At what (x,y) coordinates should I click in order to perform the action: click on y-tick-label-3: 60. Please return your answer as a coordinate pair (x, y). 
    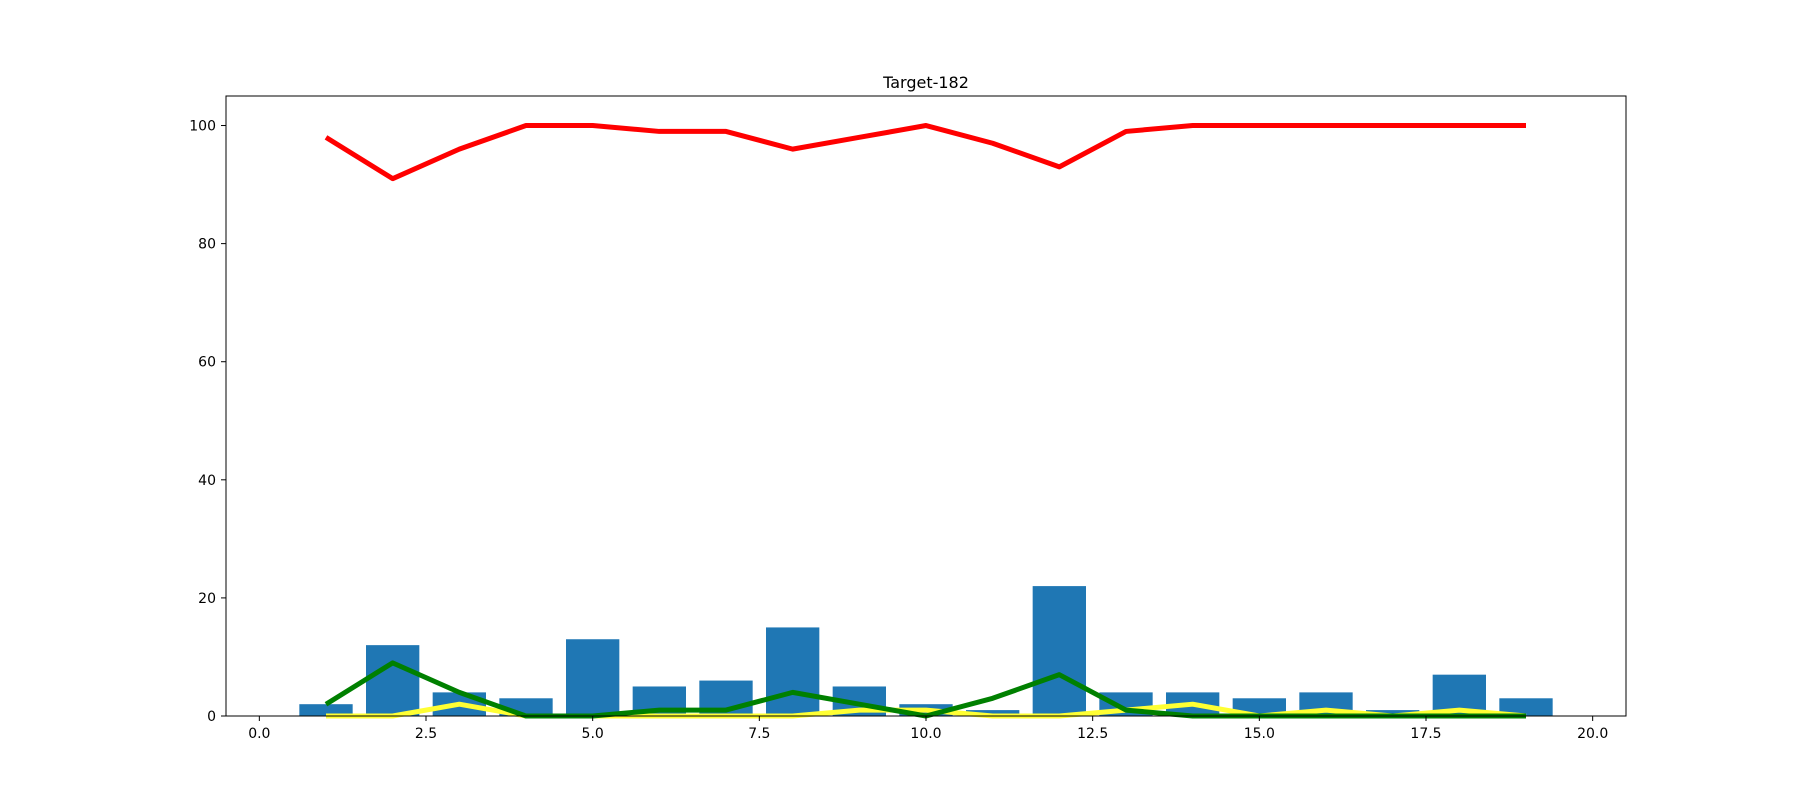
    Looking at the image, I should click on (207, 363).